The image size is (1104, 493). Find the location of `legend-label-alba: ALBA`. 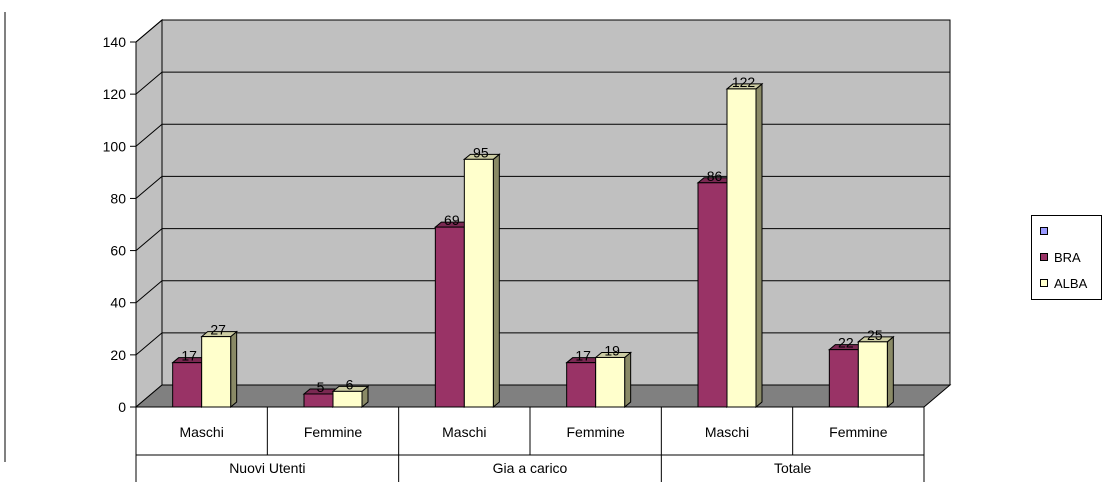

legend-label-alba: ALBA is located at coordinates (1071, 283).